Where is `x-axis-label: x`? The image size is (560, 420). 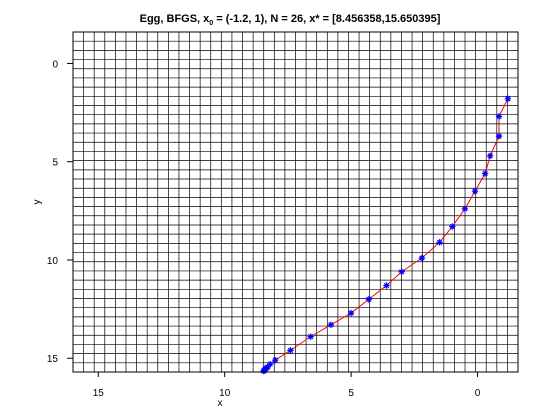
x-axis-label: x is located at coordinates (220, 403).